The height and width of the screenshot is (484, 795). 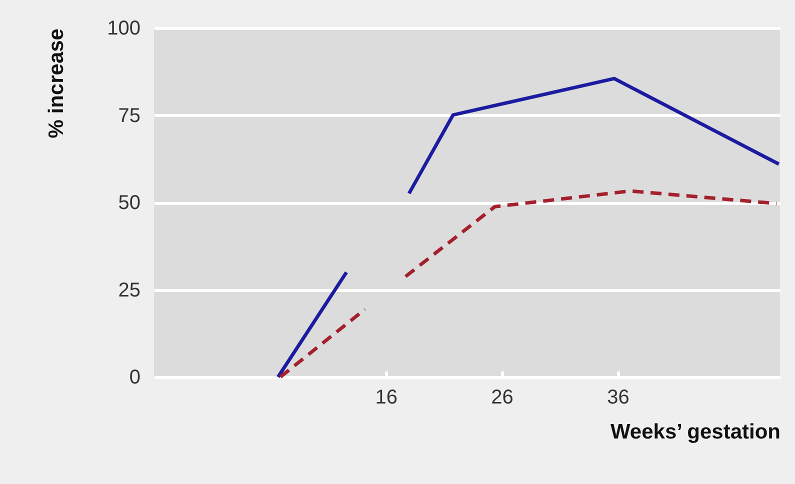 I want to click on y-tick-label: 75, so click(x=129, y=115).